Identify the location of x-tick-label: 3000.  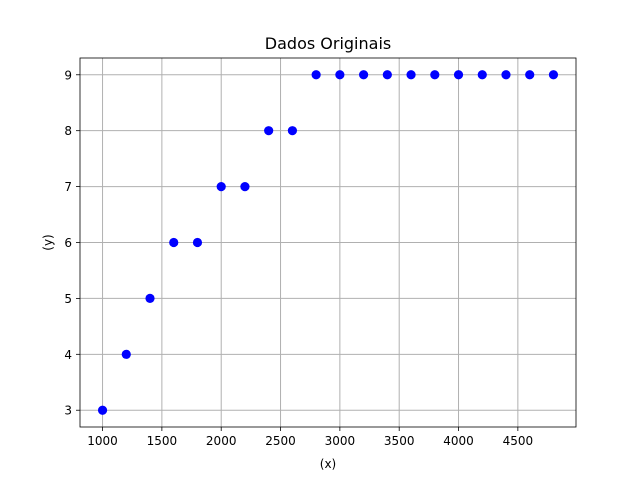
(340, 441).